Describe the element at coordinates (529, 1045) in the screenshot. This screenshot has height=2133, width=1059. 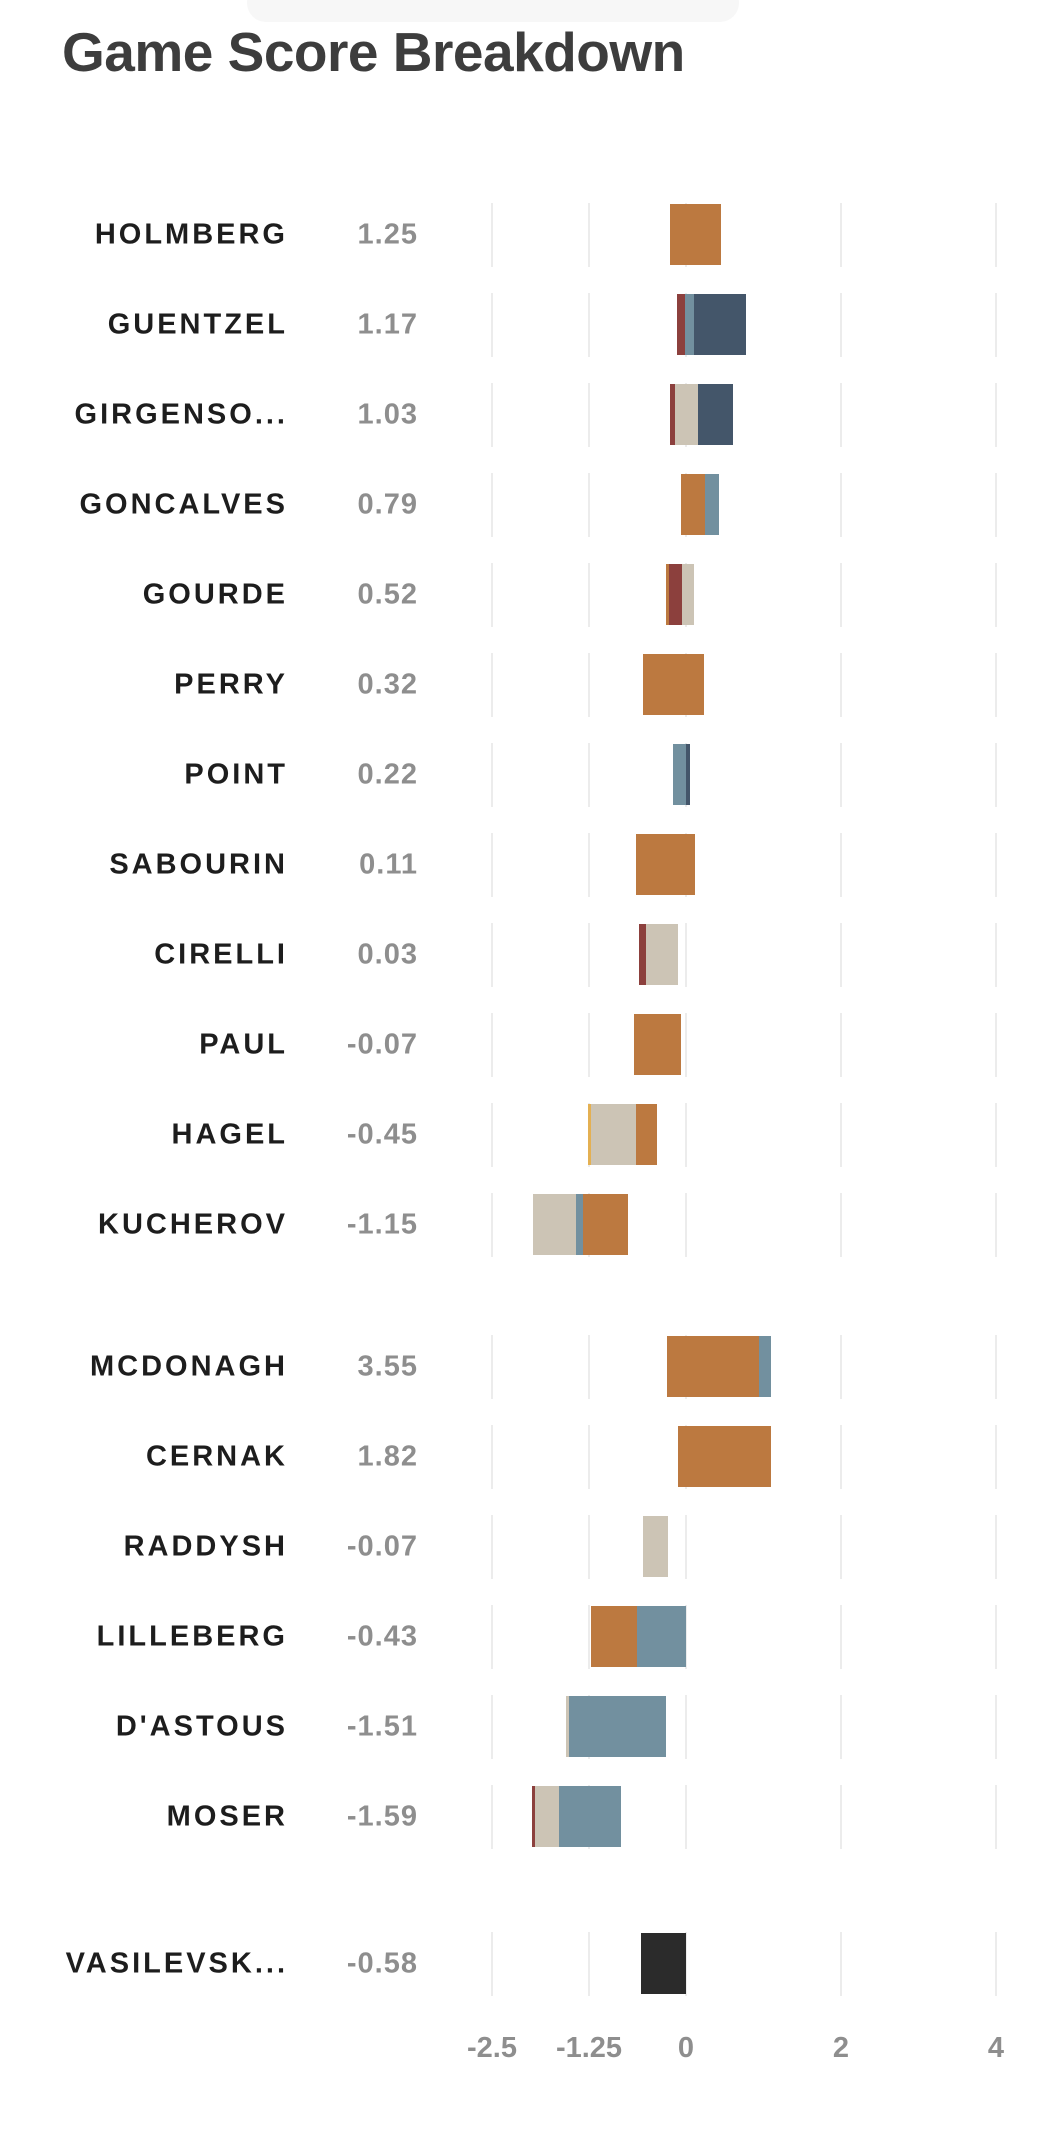
I see `player-row: PAUL -0.07` at that location.